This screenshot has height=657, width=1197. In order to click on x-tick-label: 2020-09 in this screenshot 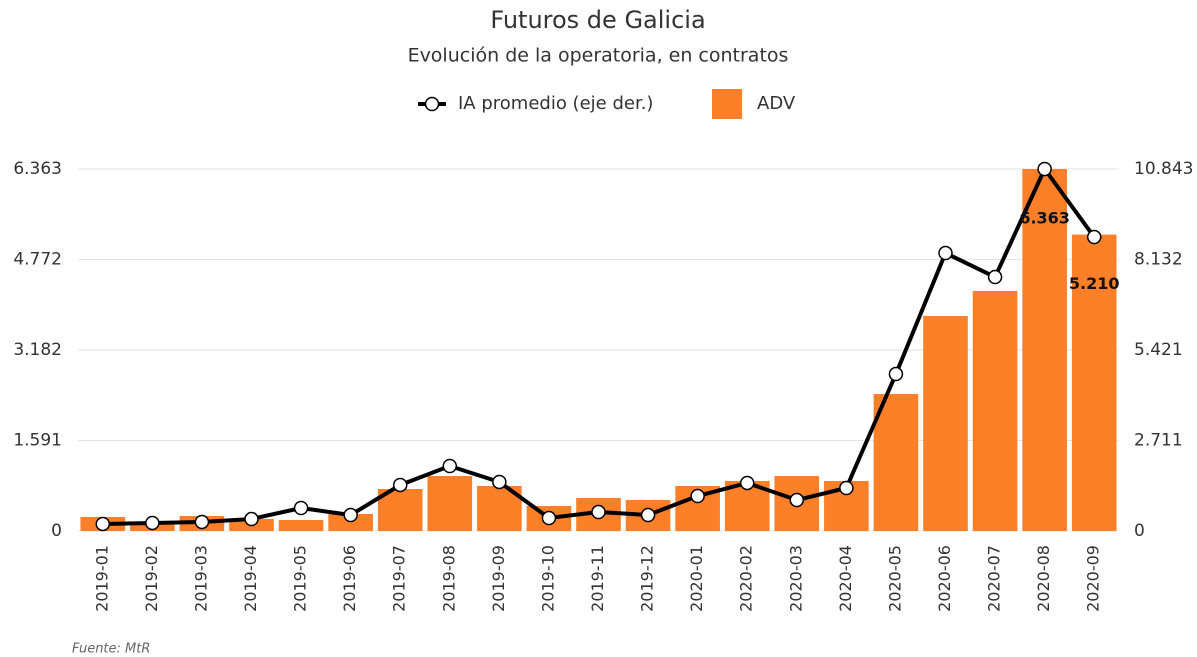, I will do `click(1093, 578)`.